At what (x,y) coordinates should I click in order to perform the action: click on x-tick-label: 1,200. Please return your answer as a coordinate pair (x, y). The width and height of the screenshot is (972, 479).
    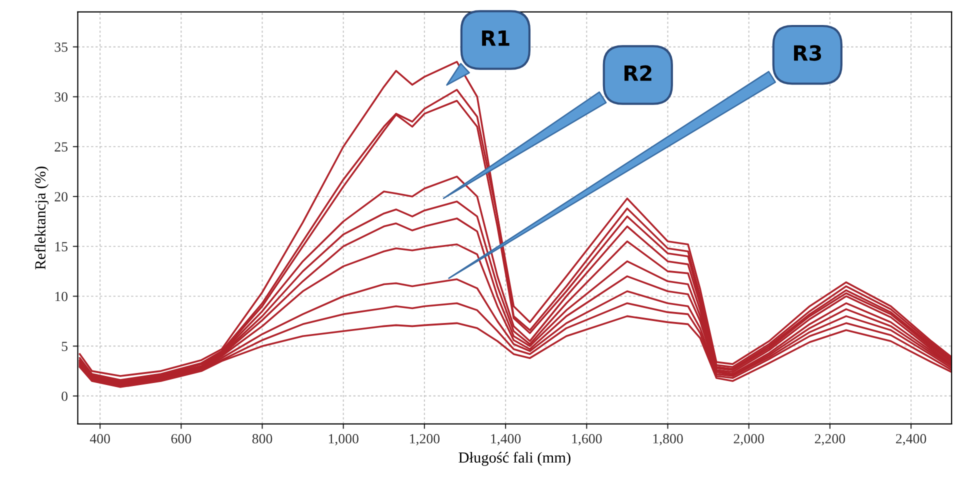
    Looking at the image, I should click on (425, 440).